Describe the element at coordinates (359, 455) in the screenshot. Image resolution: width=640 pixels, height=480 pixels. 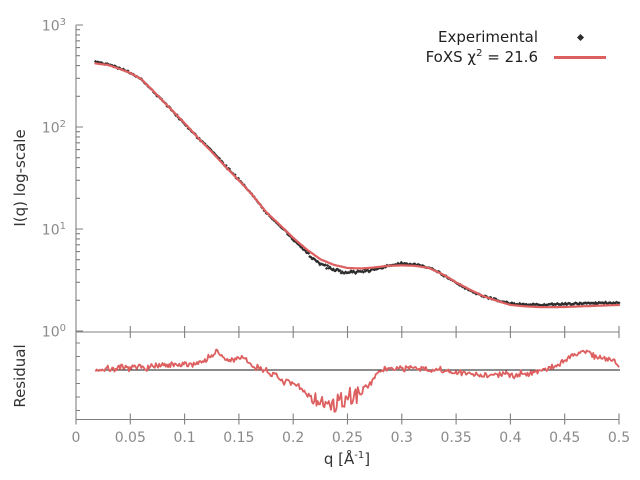
I see `x-axis-label-exponent: -1` at that location.